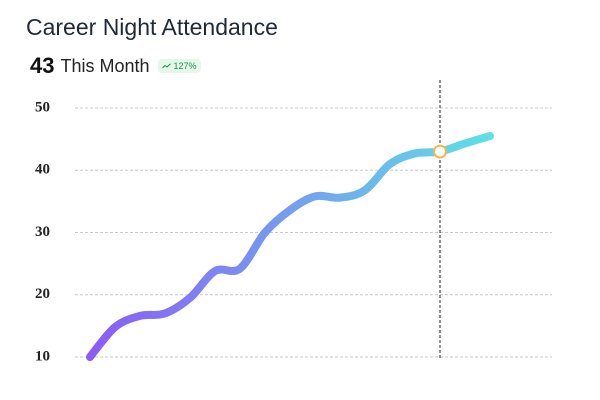 The image size is (600, 400). I want to click on change-badge: 127%, so click(179, 66).